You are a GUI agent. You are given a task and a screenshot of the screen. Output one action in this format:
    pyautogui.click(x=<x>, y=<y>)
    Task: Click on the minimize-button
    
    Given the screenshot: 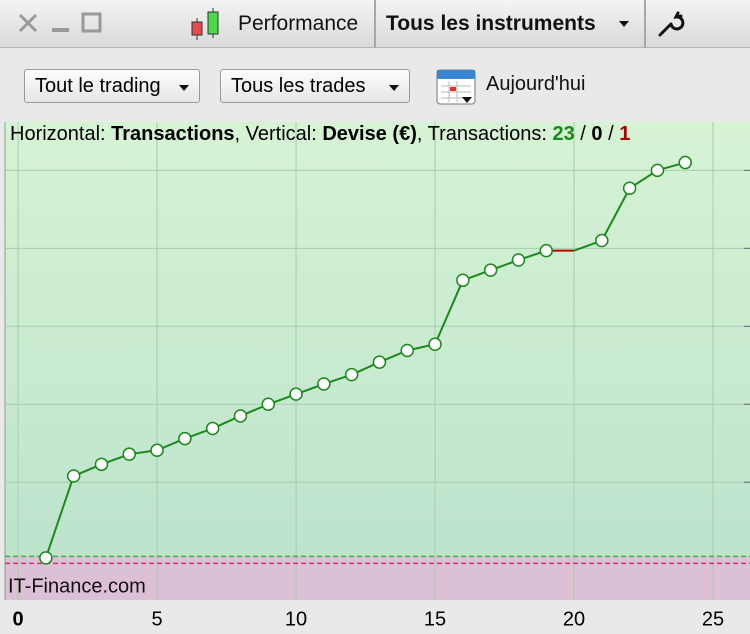 What is the action you would take?
    pyautogui.click(x=60, y=30)
    